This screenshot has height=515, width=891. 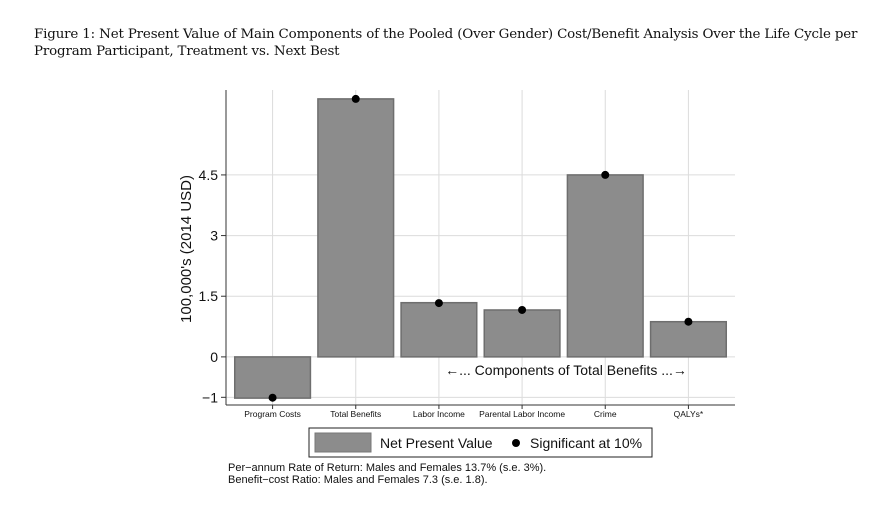 What do you see at coordinates (689, 414) in the screenshot?
I see `x-tick-label: QALYs*` at bounding box center [689, 414].